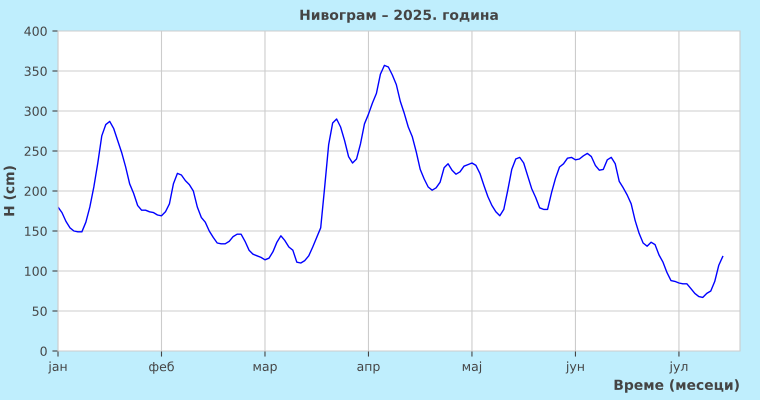  What do you see at coordinates (676, 386) in the screenshot?
I see `x-axis-title: Време (месеци)` at bounding box center [676, 386].